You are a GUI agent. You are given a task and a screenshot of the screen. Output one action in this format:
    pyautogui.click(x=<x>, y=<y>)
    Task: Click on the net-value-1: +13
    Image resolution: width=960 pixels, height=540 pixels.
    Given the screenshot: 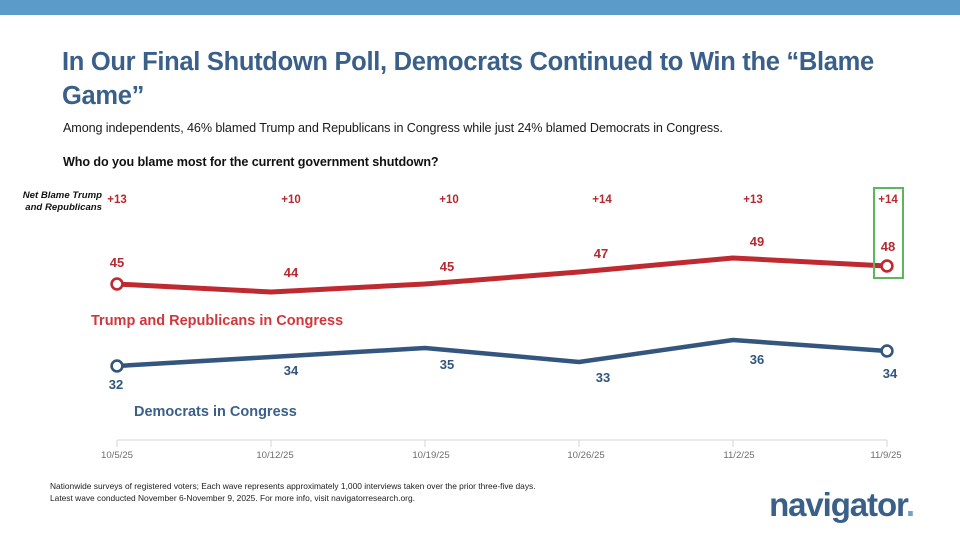 What is the action you would take?
    pyautogui.click(x=117, y=200)
    